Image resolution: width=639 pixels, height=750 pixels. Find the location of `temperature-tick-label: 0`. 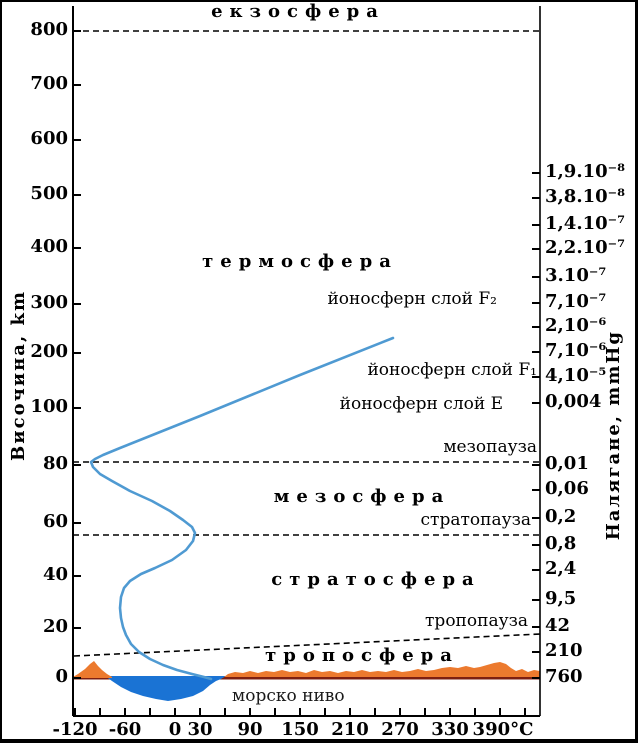

temperature-tick-label: 0 is located at coordinates (175, 729).